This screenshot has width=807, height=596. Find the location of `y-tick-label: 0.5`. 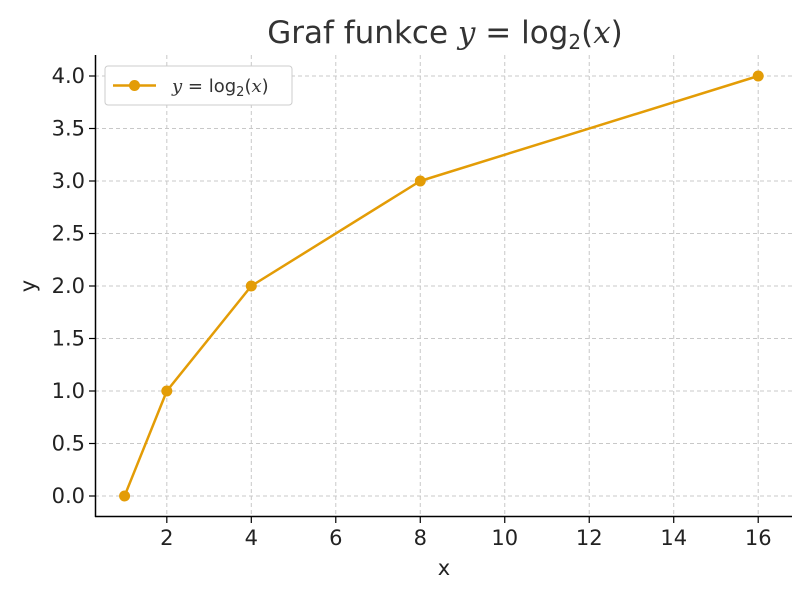

y-tick-label: 0.5 is located at coordinates (68, 444).